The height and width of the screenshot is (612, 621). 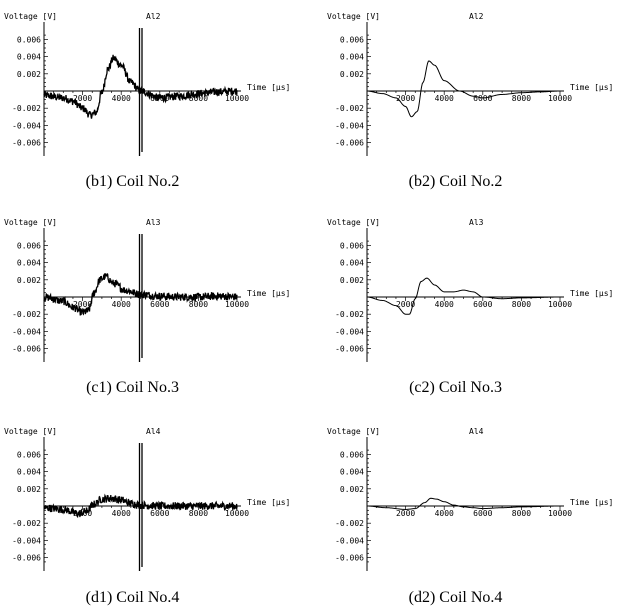 I want to click on panel-caption: (c1) Coil No.3, so click(x=132, y=387).